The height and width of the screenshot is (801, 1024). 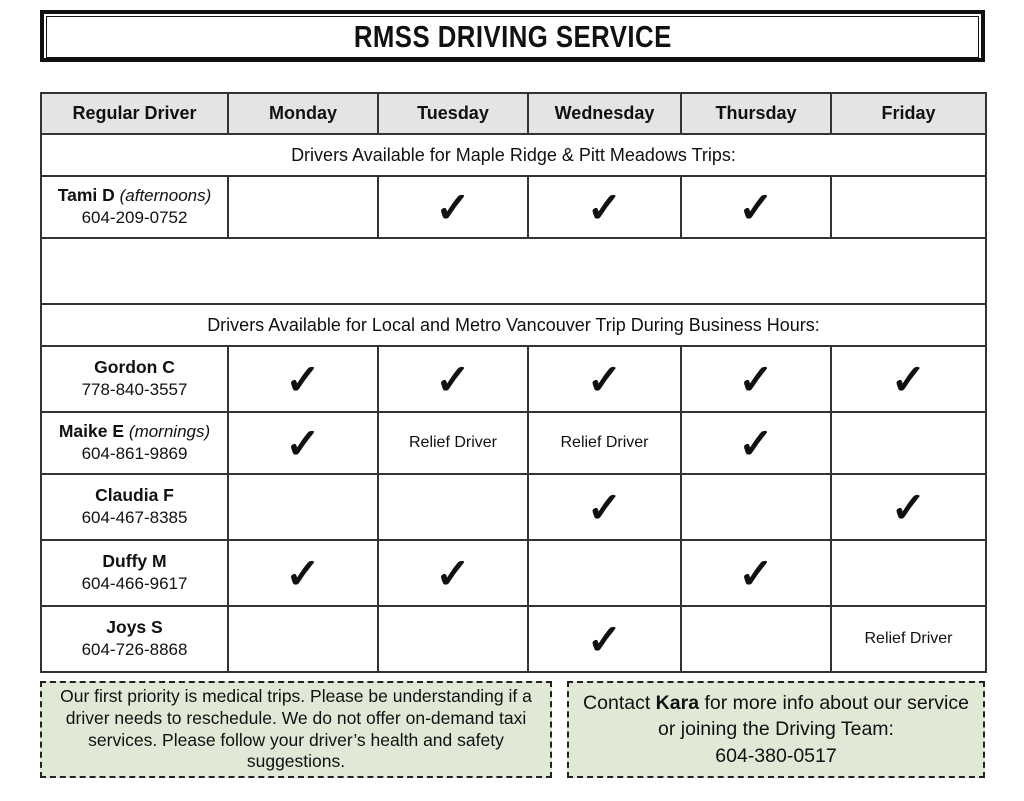 I want to click on spacer-row, so click(x=513, y=271).